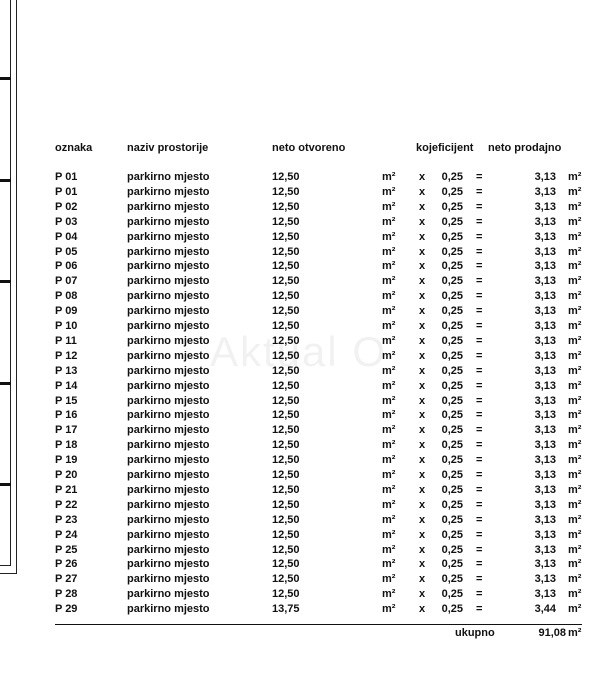  What do you see at coordinates (66, 385) in the screenshot?
I see `cell-oznaka: P 14` at bounding box center [66, 385].